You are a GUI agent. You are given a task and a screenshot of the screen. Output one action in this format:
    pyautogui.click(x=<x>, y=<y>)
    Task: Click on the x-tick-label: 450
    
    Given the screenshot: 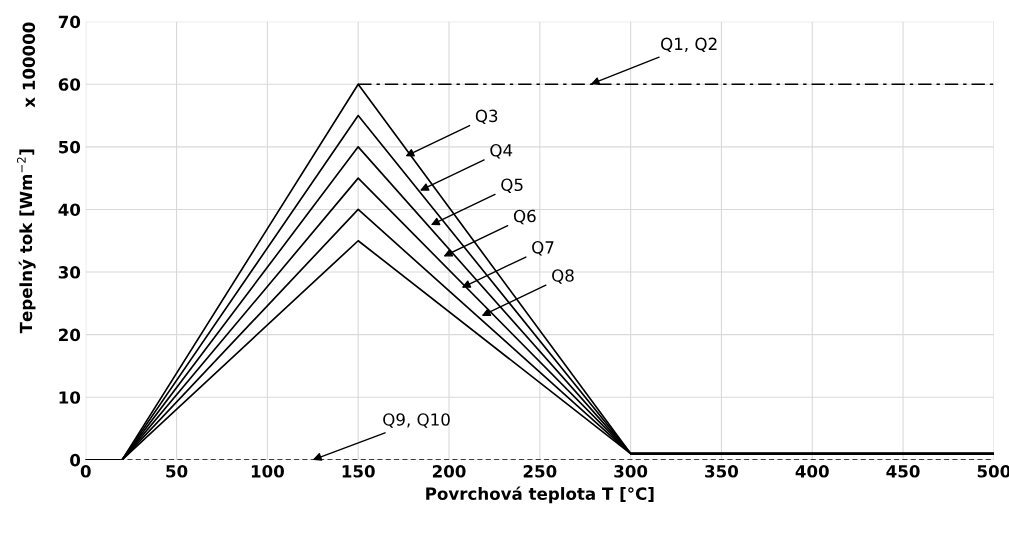 What is the action you would take?
    pyautogui.click(x=903, y=471)
    